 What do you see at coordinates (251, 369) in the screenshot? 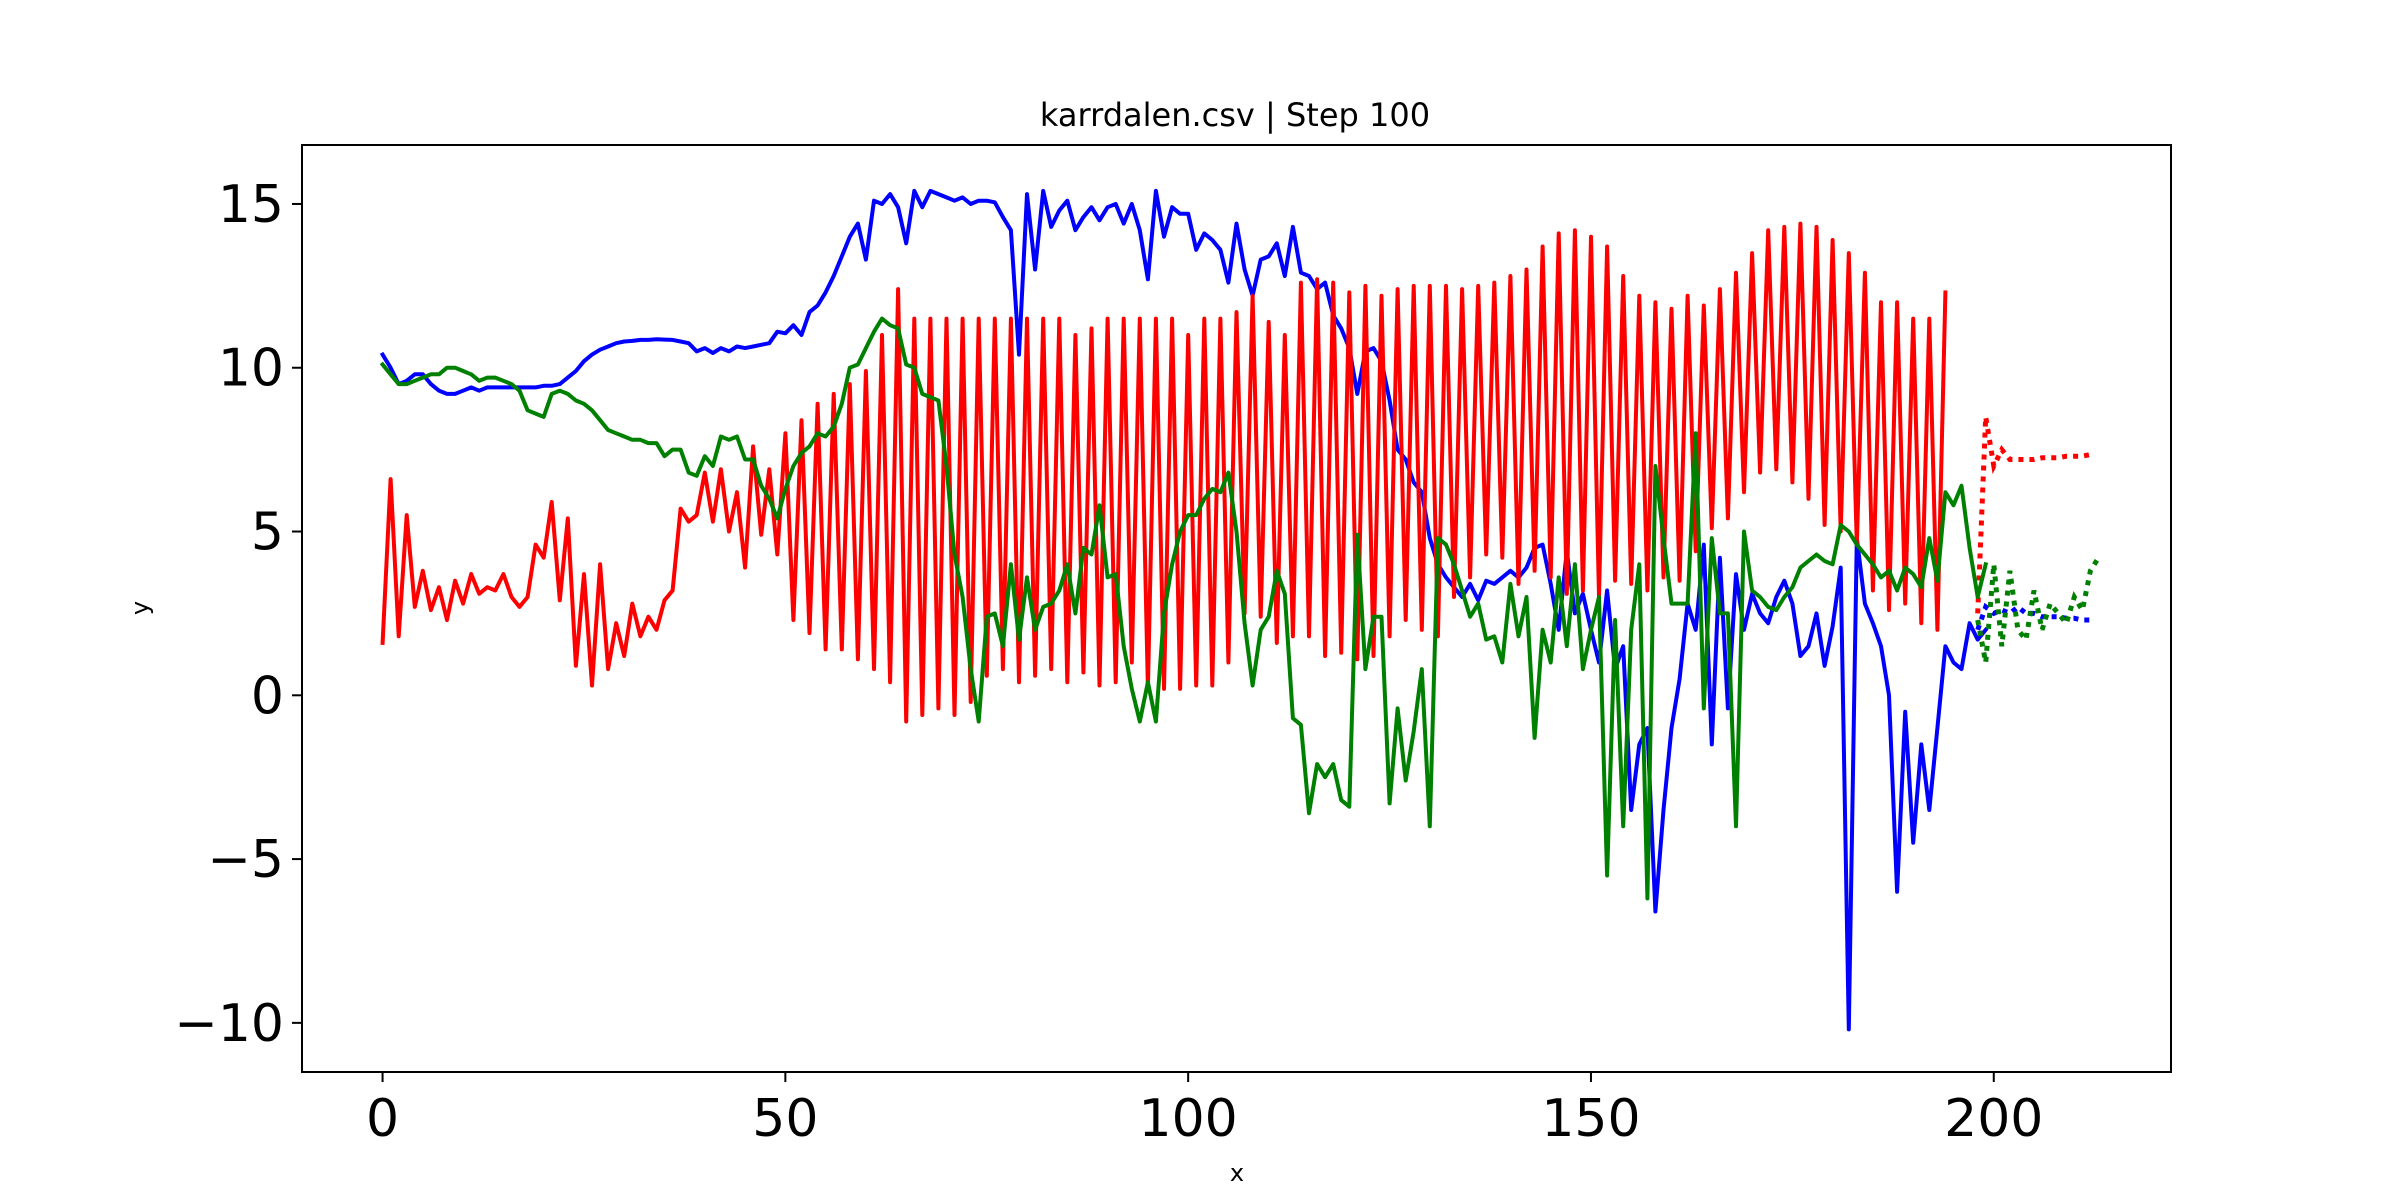
I see `y-tick-label: 10` at bounding box center [251, 369].